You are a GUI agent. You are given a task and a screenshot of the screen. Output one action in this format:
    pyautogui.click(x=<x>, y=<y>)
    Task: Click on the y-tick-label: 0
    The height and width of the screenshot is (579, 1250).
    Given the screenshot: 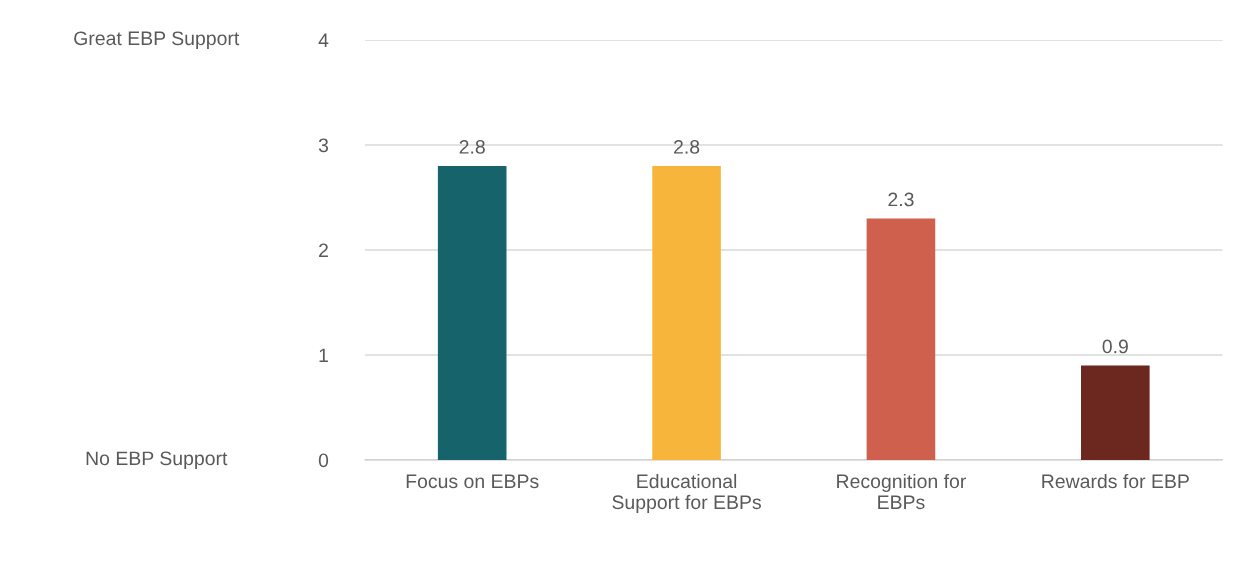 What is the action you would take?
    pyautogui.click(x=323, y=460)
    